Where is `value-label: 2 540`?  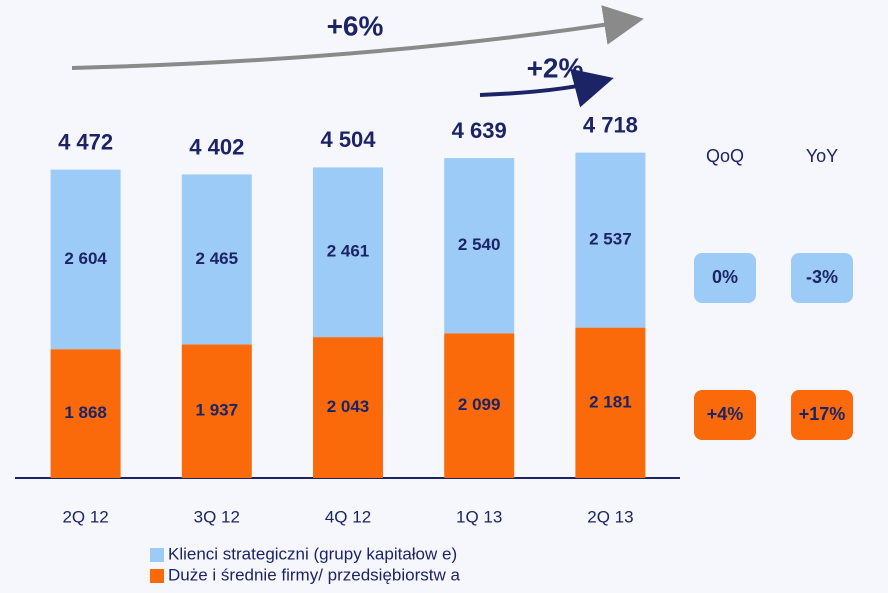
value-label: 2 540 is located at coordinates (479, 244).